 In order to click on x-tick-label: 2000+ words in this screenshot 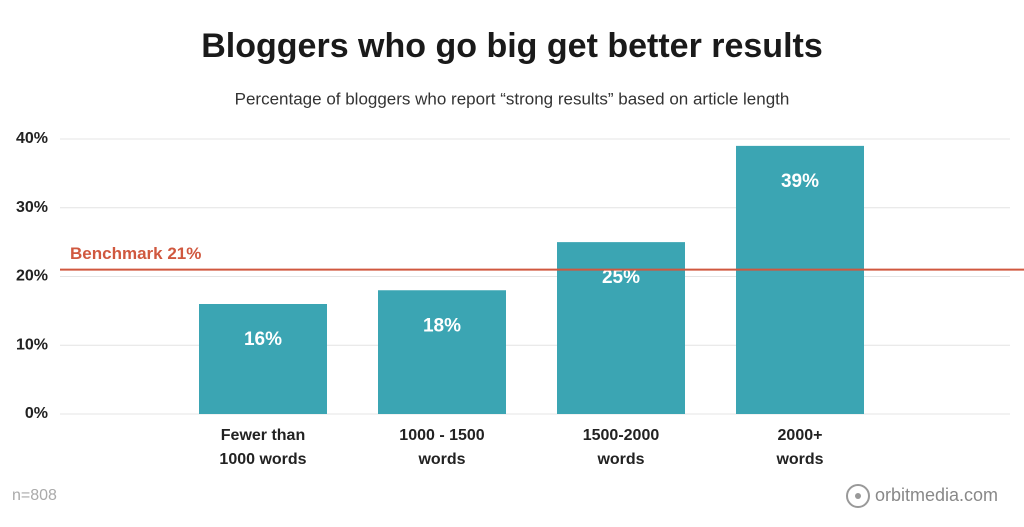, I will do `click(800, 447)`.